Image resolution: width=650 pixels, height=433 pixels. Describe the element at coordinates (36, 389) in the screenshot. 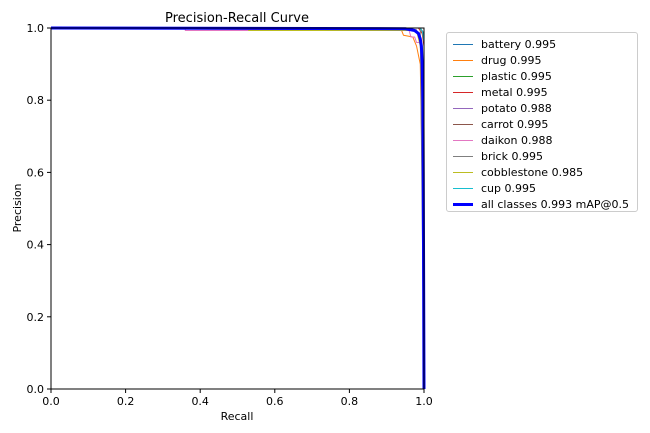

I see `y-tick-label: 0.0` at that location.